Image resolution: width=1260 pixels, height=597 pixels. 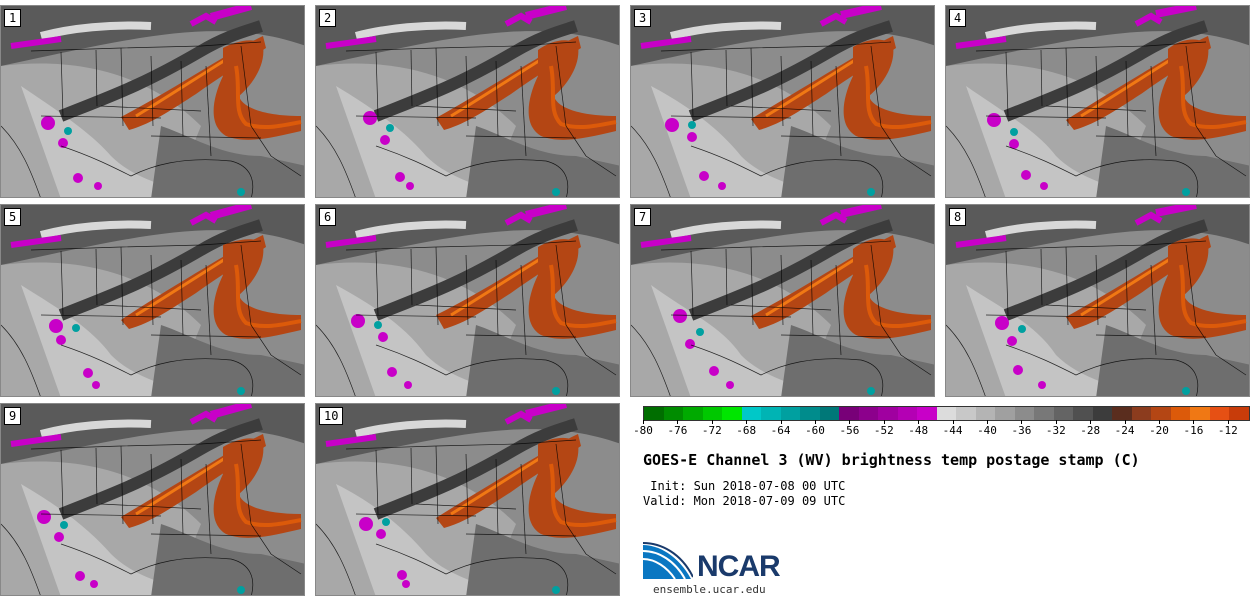 I want to click on colorbar-tick-label: -24, so click(x=1124, y=430).